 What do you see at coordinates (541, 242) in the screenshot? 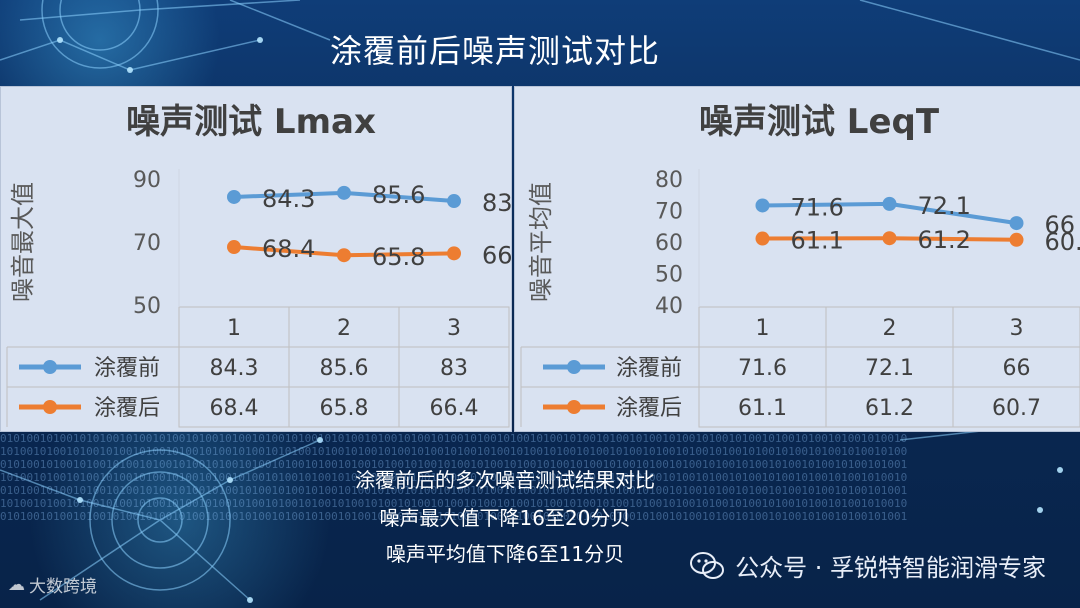
I see `y-axis-label: 噪音平均值` at bounding box center [541, 242].